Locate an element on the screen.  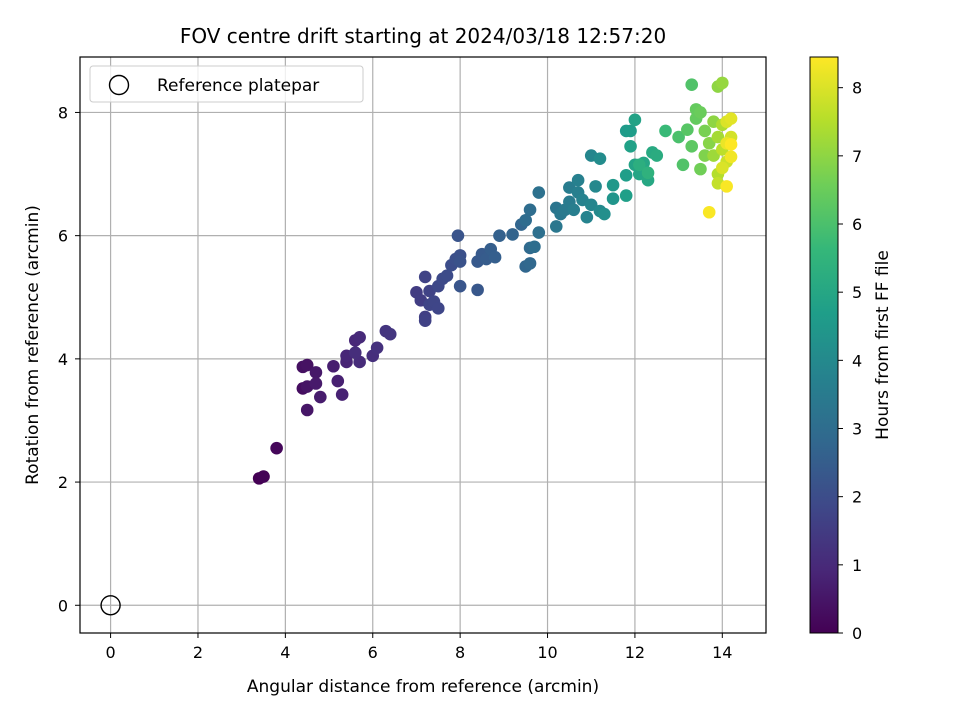
colorbar-tick-label: 6 is located at coordinates (857, 224).